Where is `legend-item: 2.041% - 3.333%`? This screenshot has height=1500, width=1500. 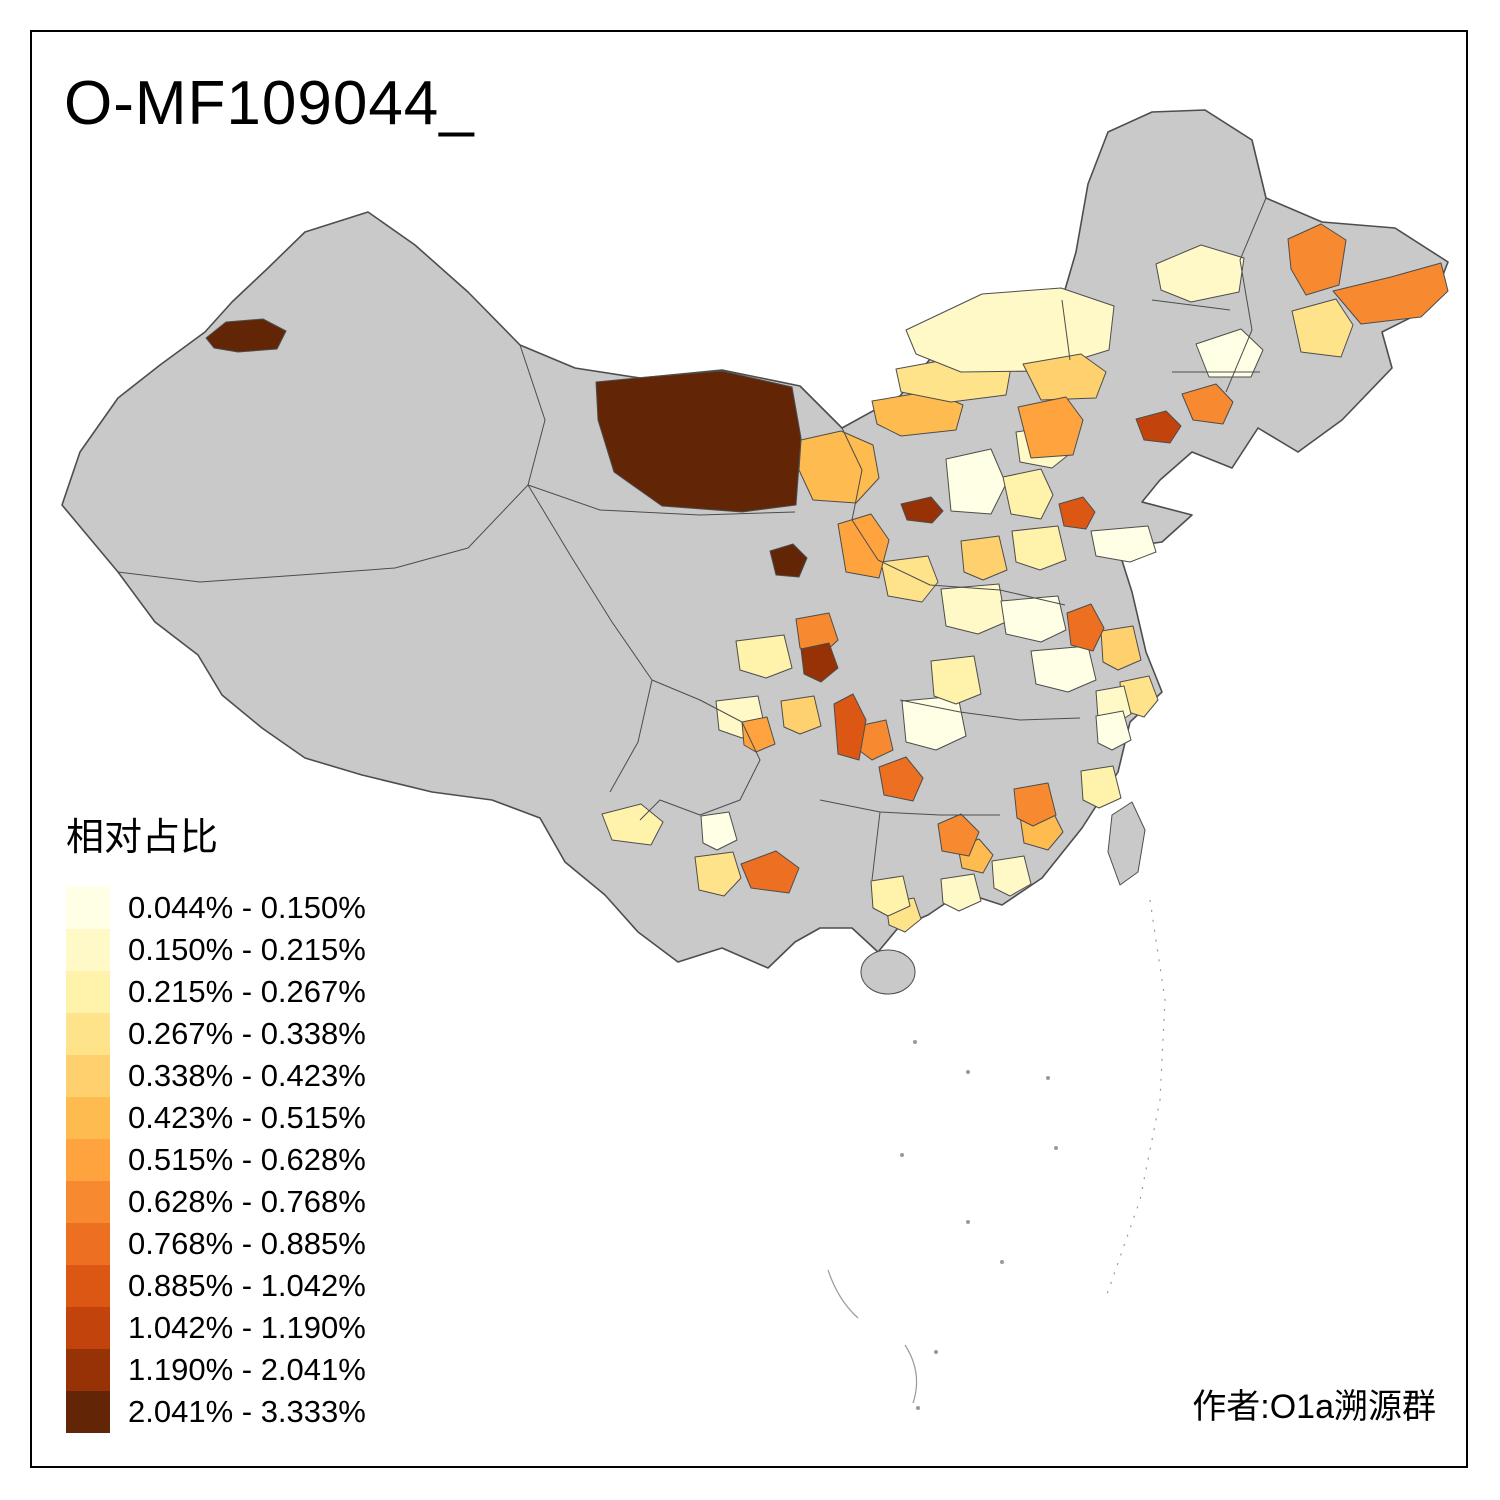 legend-item: 2.041% - 3.333% is located at coordinates (216, 1412).